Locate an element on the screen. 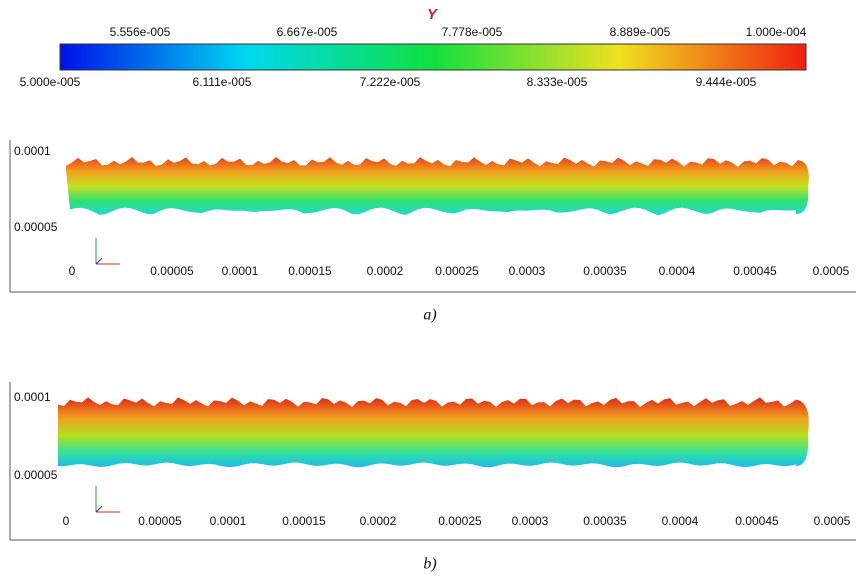 This screenshot has height=580, width=856. colorbar-title: Y is located at coordinates (433, 14).